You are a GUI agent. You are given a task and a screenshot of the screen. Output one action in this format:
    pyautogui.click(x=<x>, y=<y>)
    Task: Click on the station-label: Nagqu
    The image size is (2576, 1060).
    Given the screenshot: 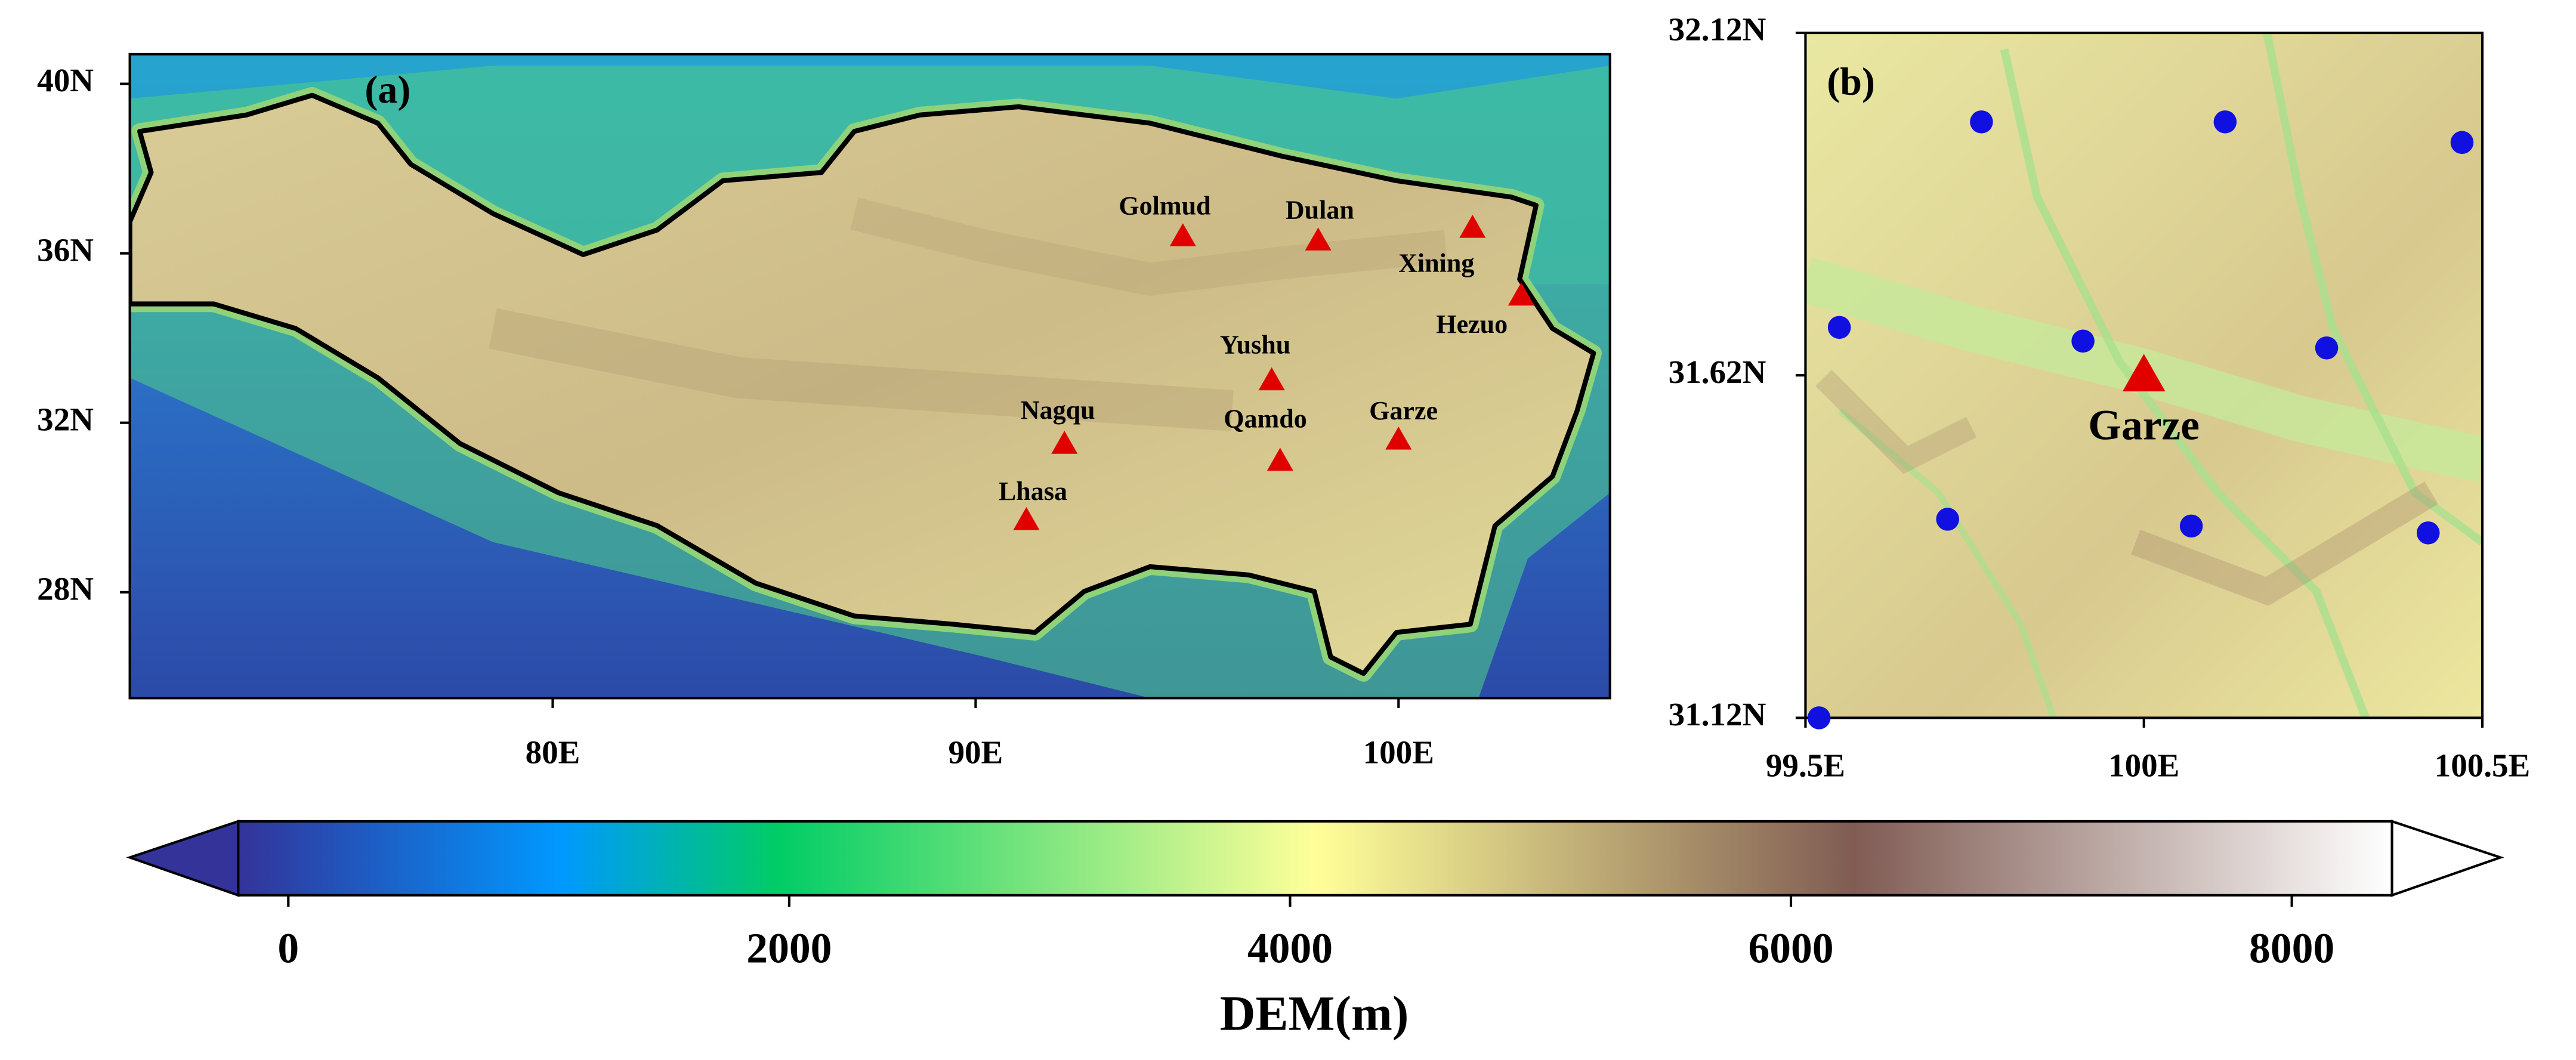 What is the action you would take?
    pyautogui.click(x=1058, y=410)
    